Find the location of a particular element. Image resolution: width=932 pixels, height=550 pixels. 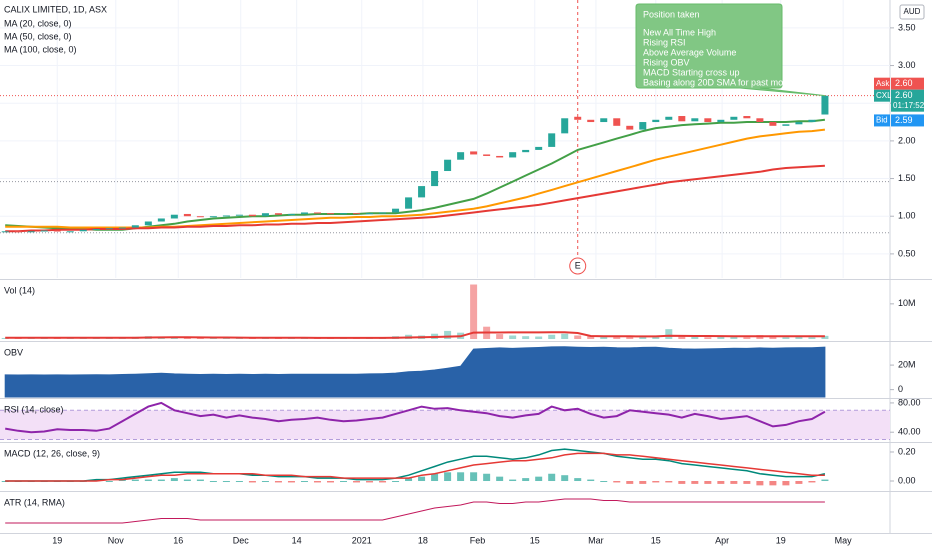

y-tick-label: 3.00 is located at coordinates (907, 65).